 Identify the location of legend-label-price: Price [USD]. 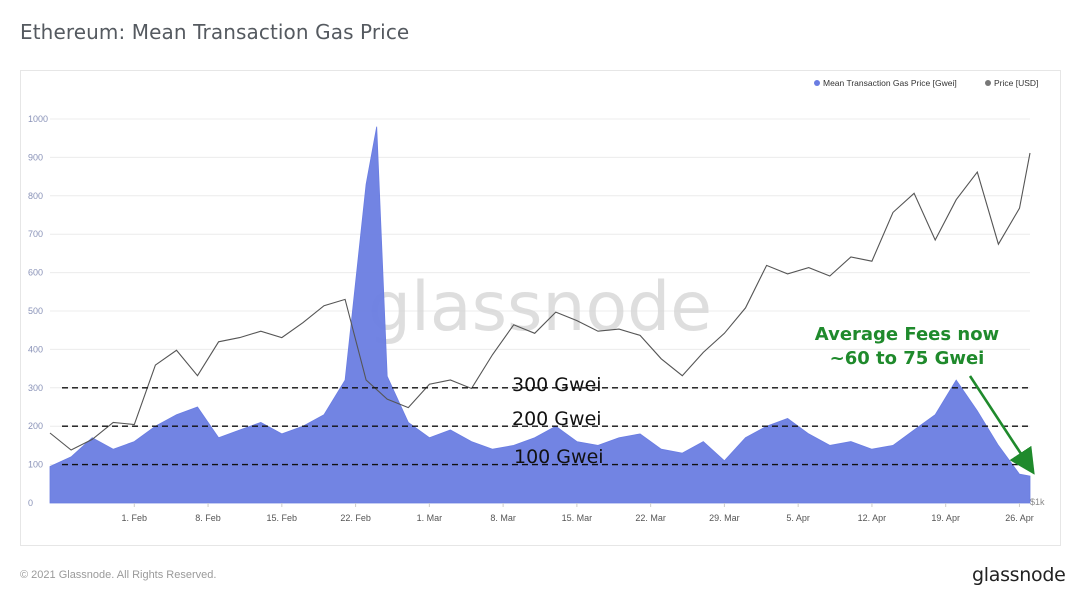
(1016, 83).